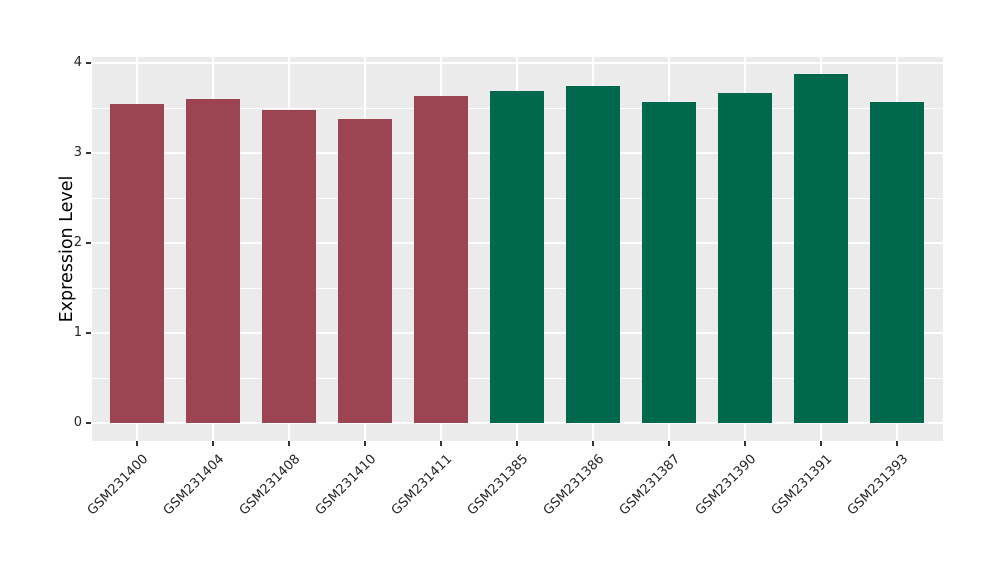 This screenshot has height=580, width=1000. Describe the element at coordinates (213, 261) in the screenshot. I see `bar-GSM231404` at that location.